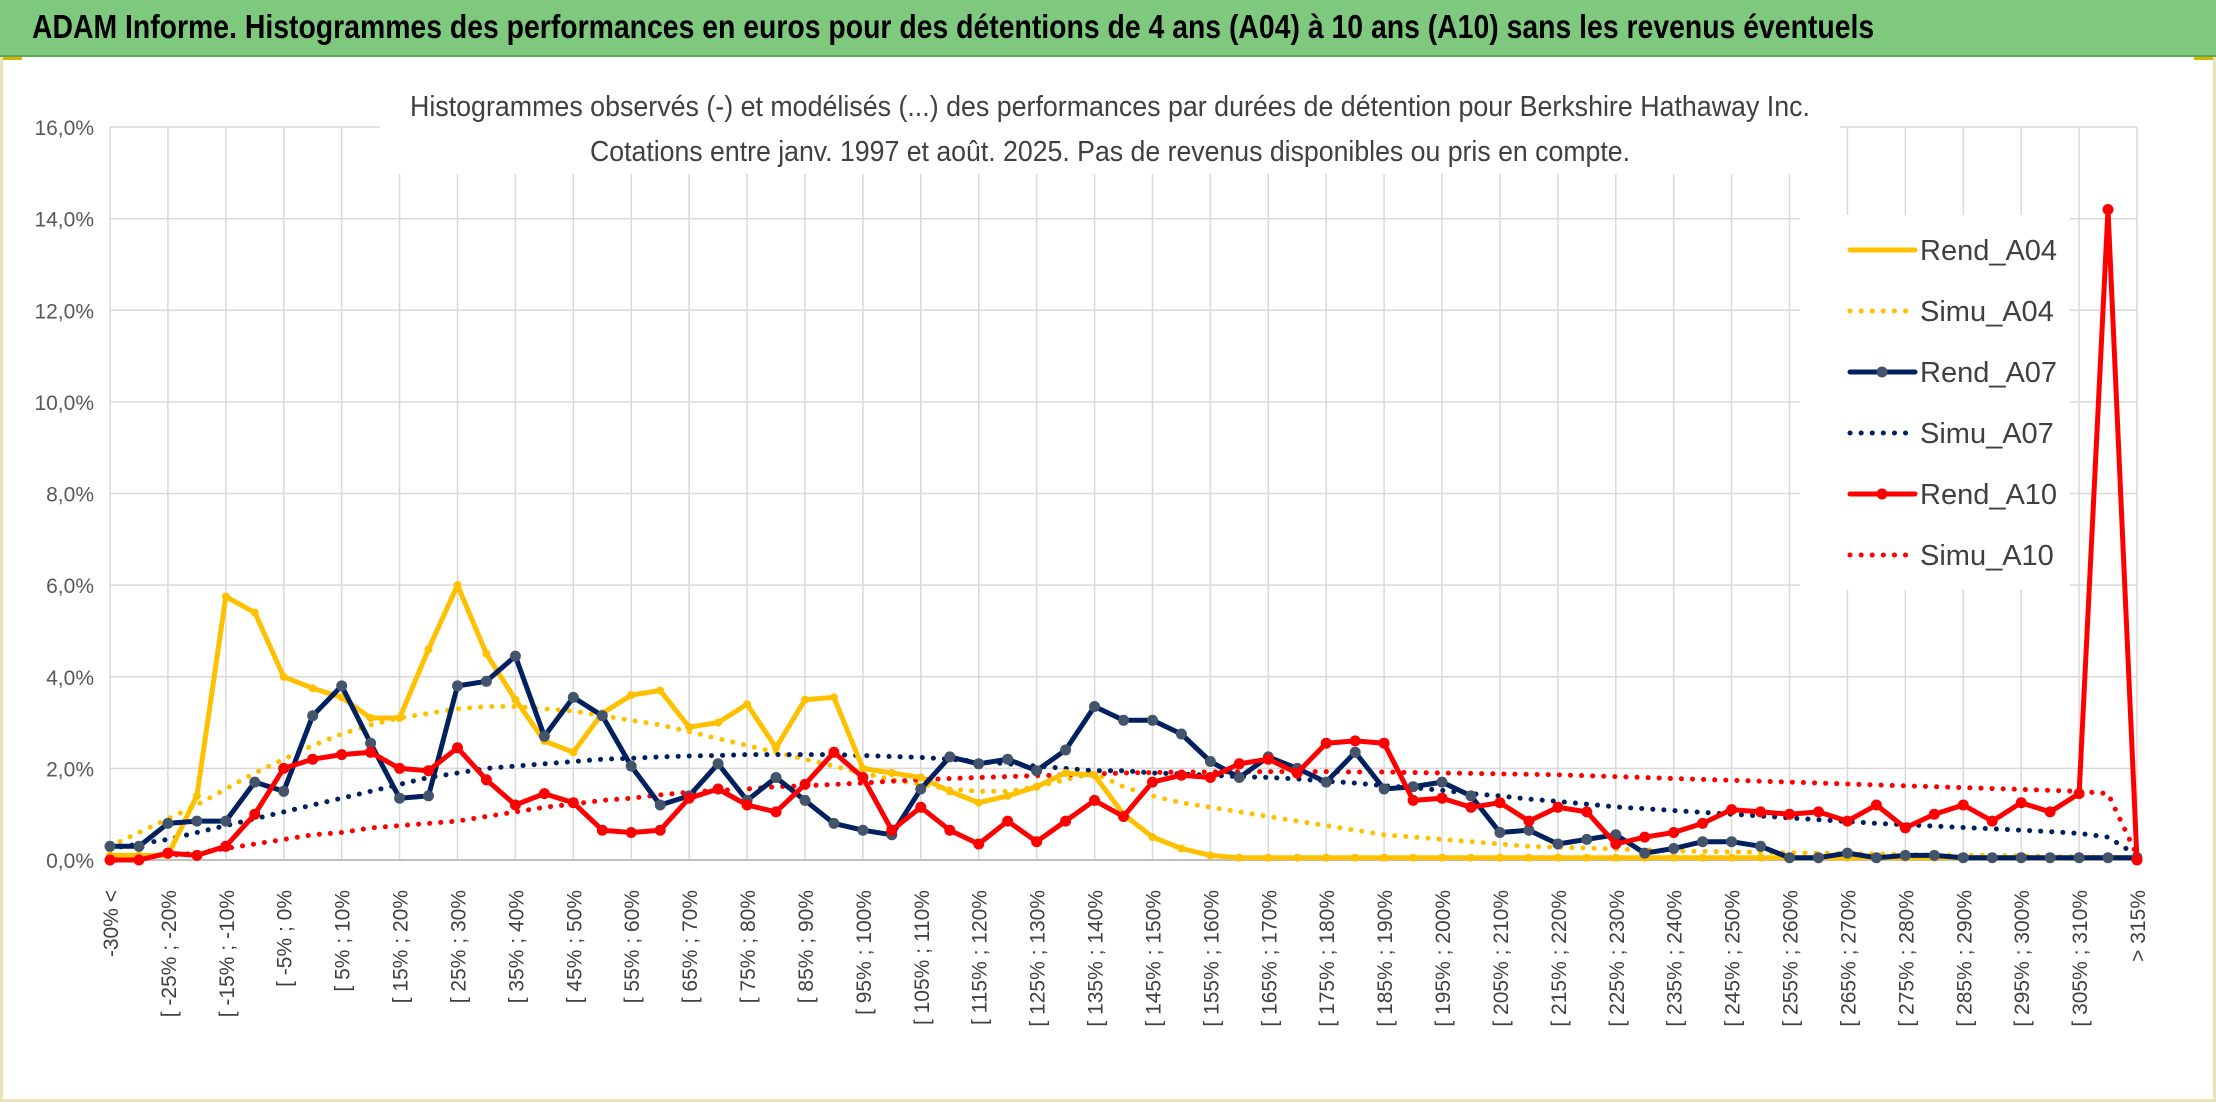  I want to click on x-tick-label: [ 255% ; 260%, so click(1791, 958).